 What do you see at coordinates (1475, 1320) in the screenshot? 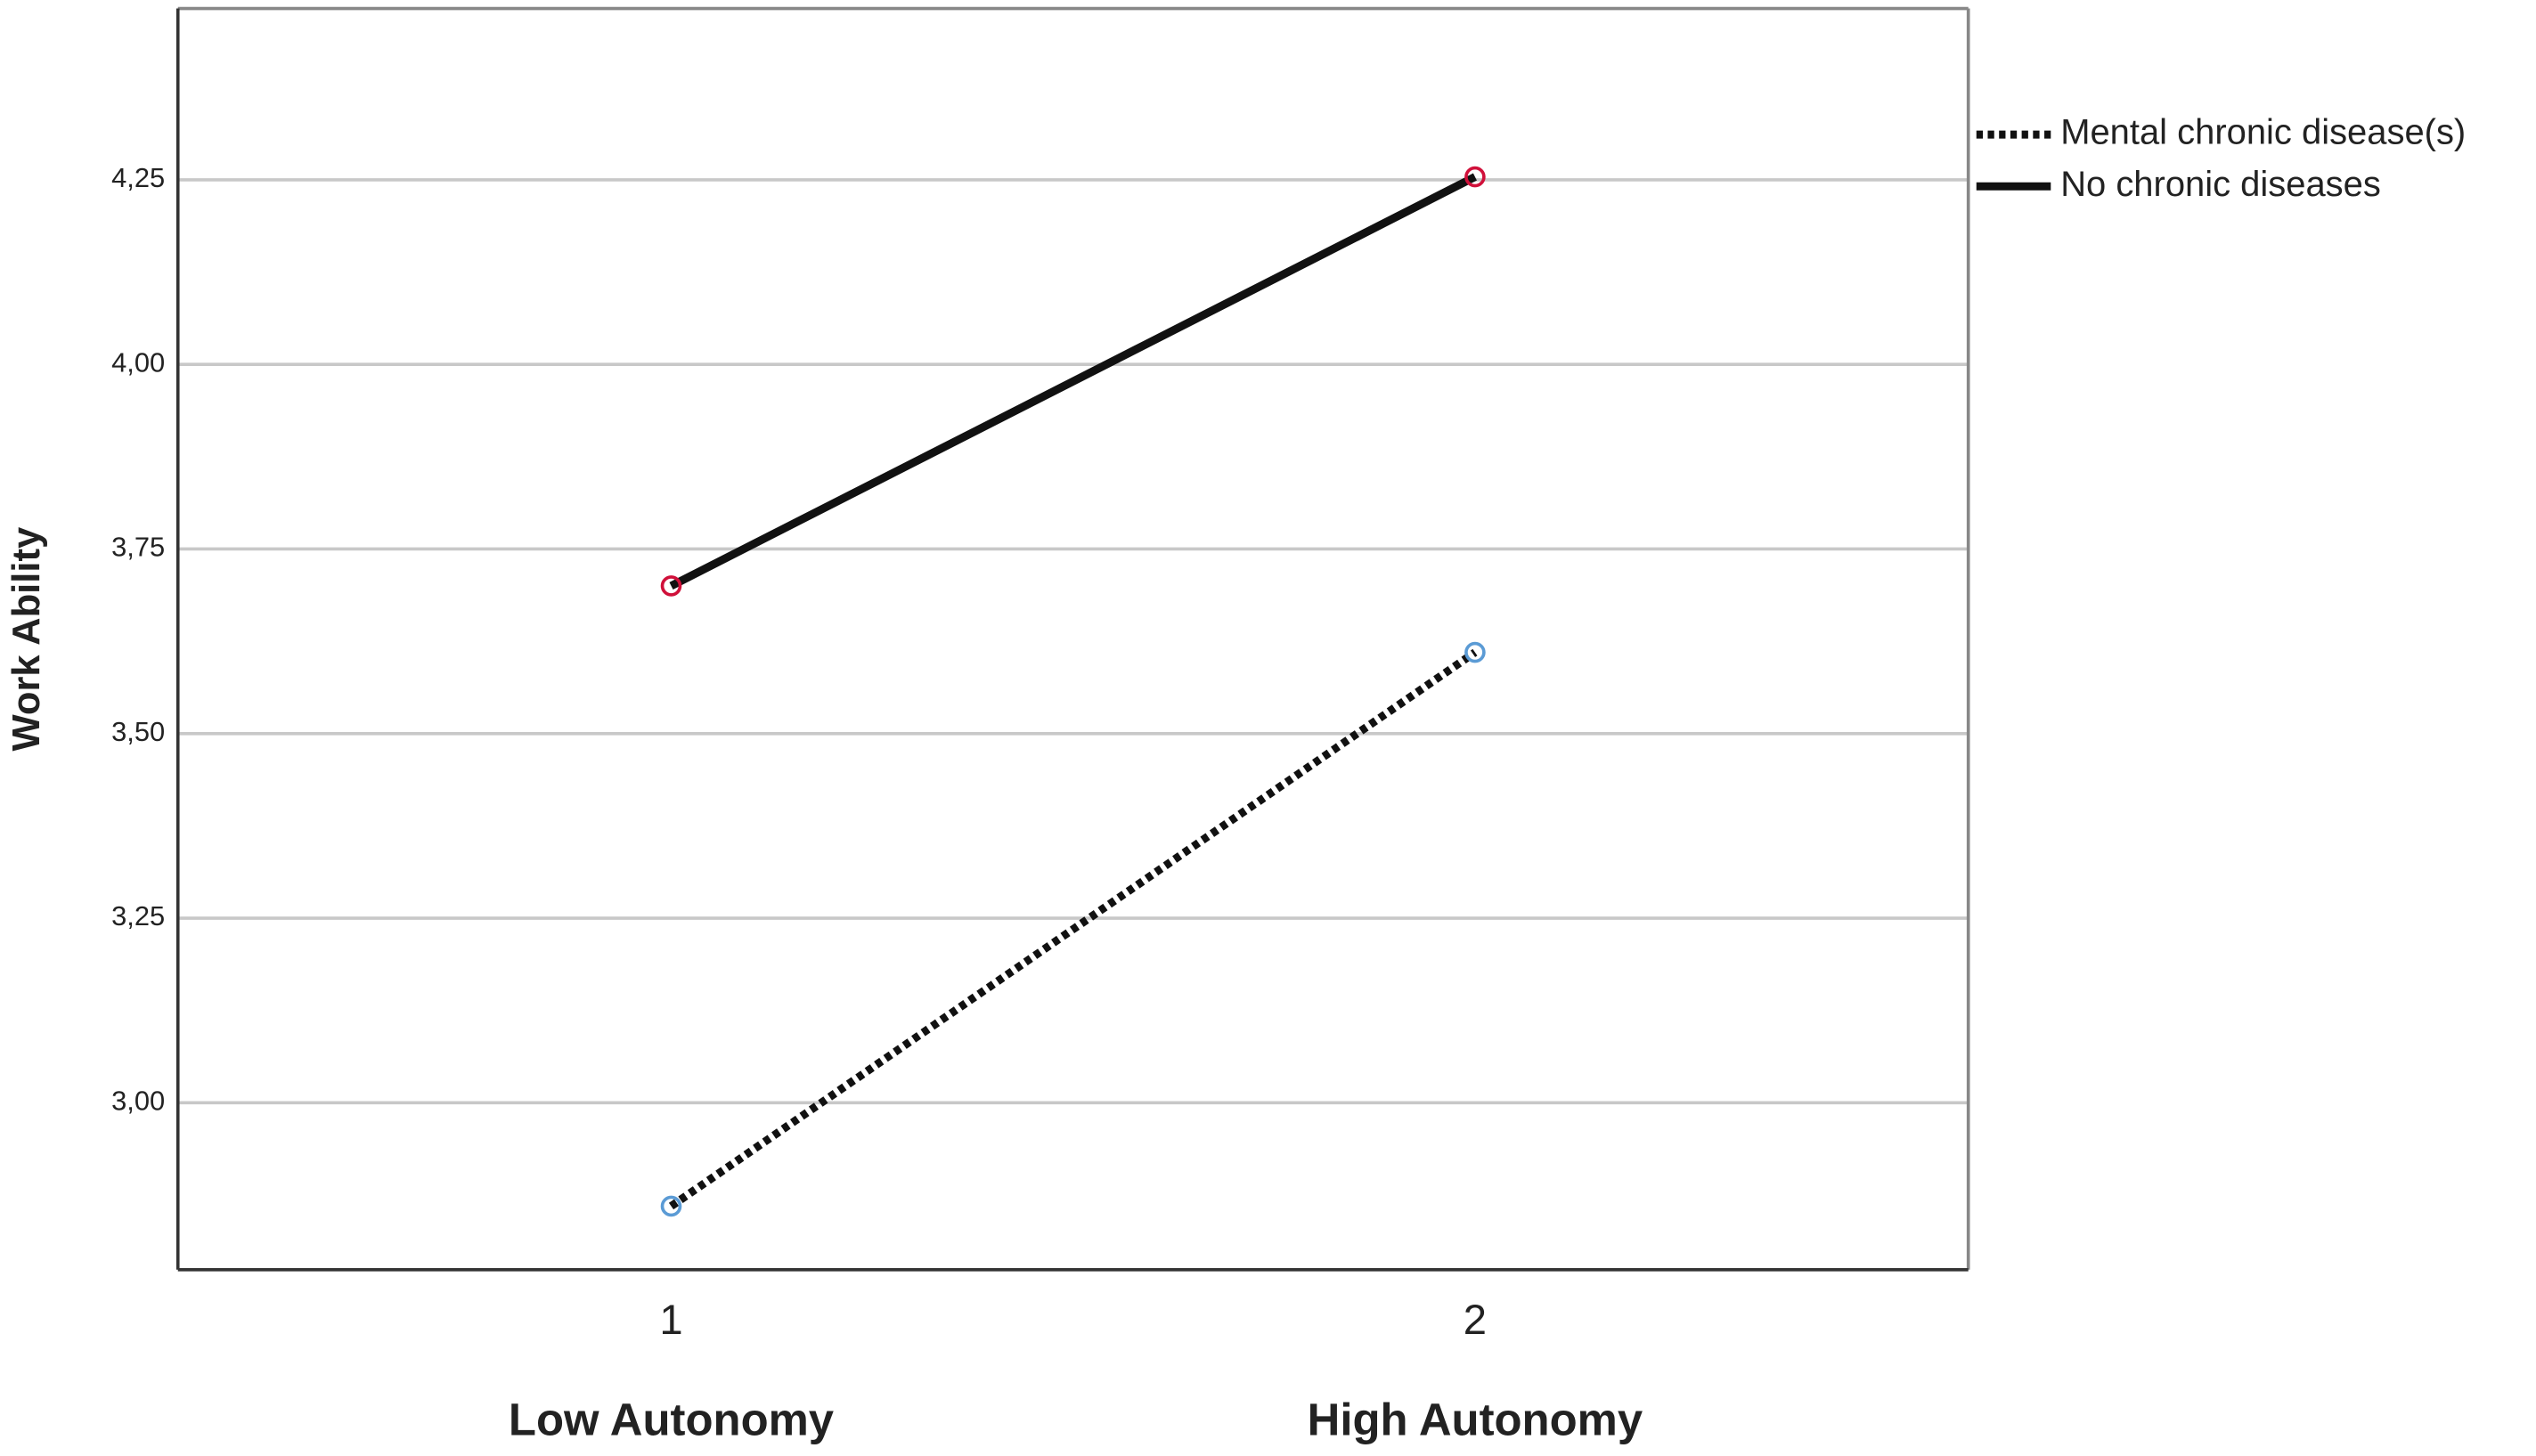
I see `x-tick-label: 2` at bounding box center [1475, 1320].